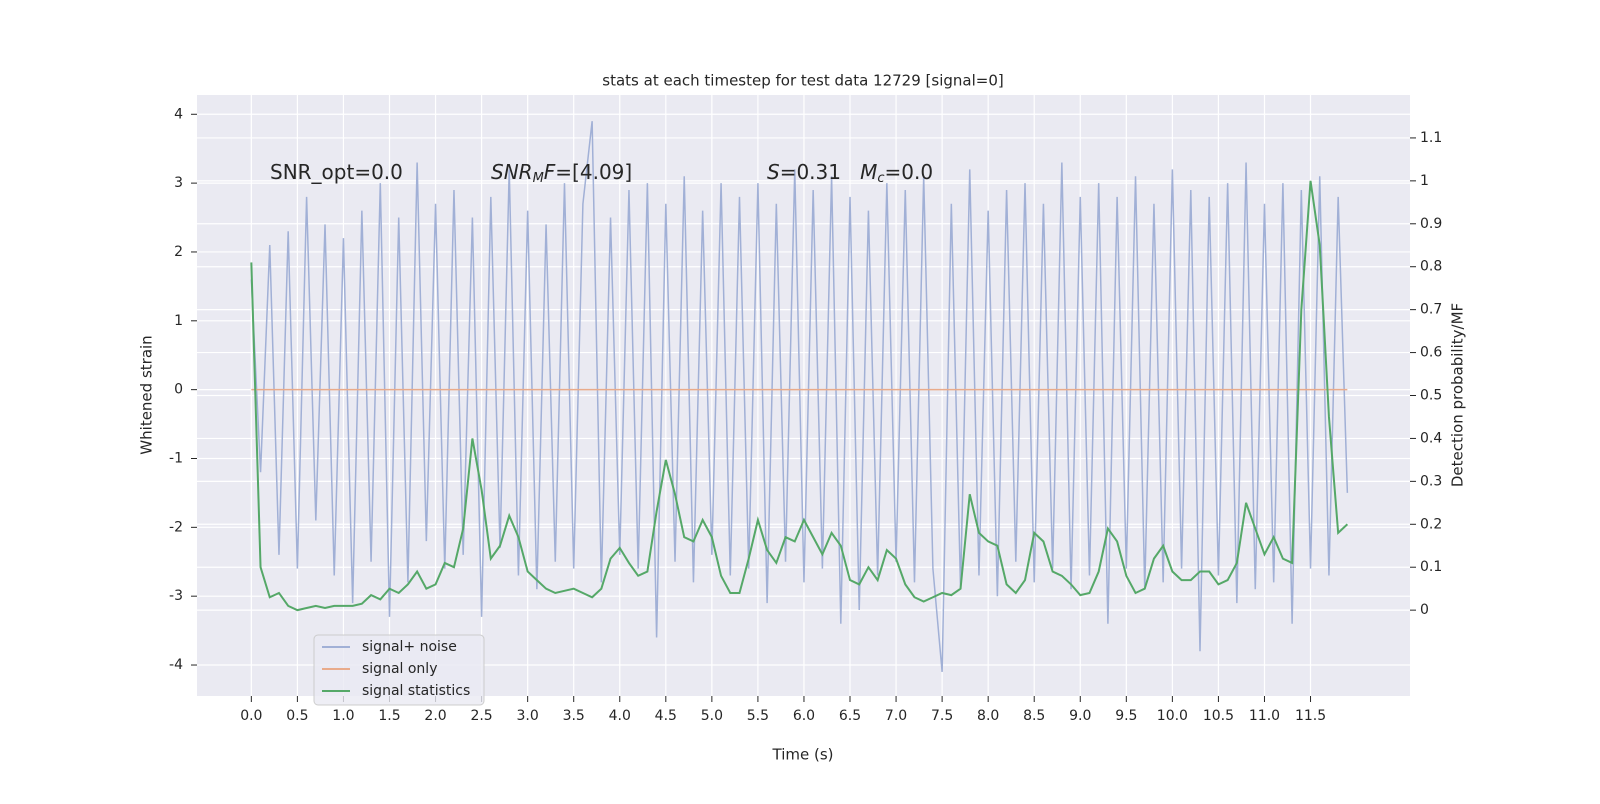 The image size is (1600, 804). I want to click on y2-tick-label: 0.6, so click(1431, 353).